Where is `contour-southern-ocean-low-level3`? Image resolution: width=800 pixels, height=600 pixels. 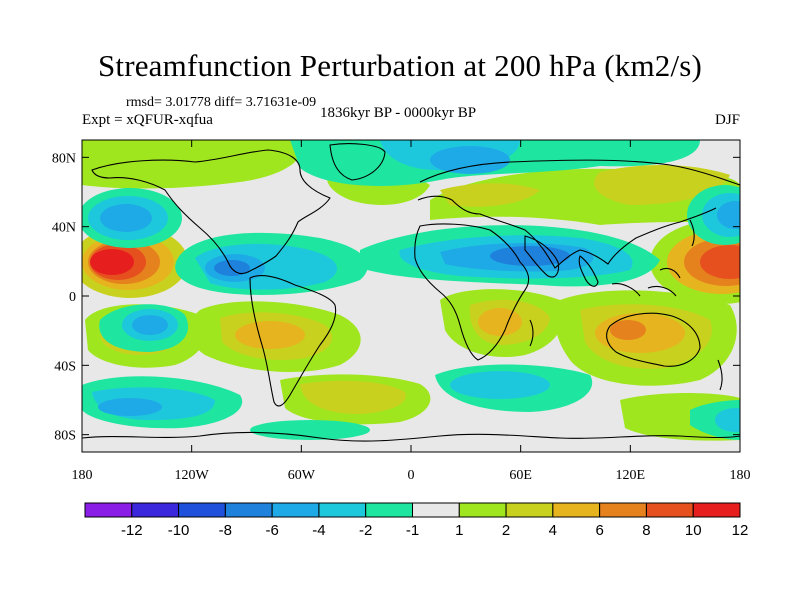 contour-southern-ocean-low-level3 is located at coordinates (130, 407).